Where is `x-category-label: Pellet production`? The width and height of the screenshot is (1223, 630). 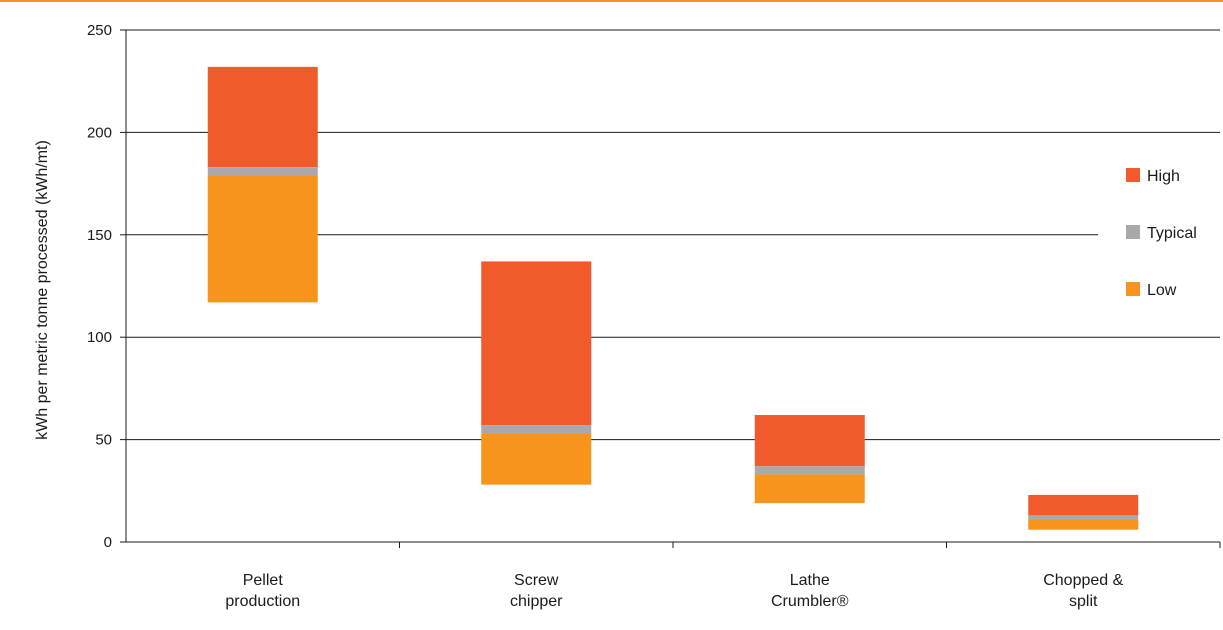
x-category-label: Pellet production is located at coordinates (262, 591).